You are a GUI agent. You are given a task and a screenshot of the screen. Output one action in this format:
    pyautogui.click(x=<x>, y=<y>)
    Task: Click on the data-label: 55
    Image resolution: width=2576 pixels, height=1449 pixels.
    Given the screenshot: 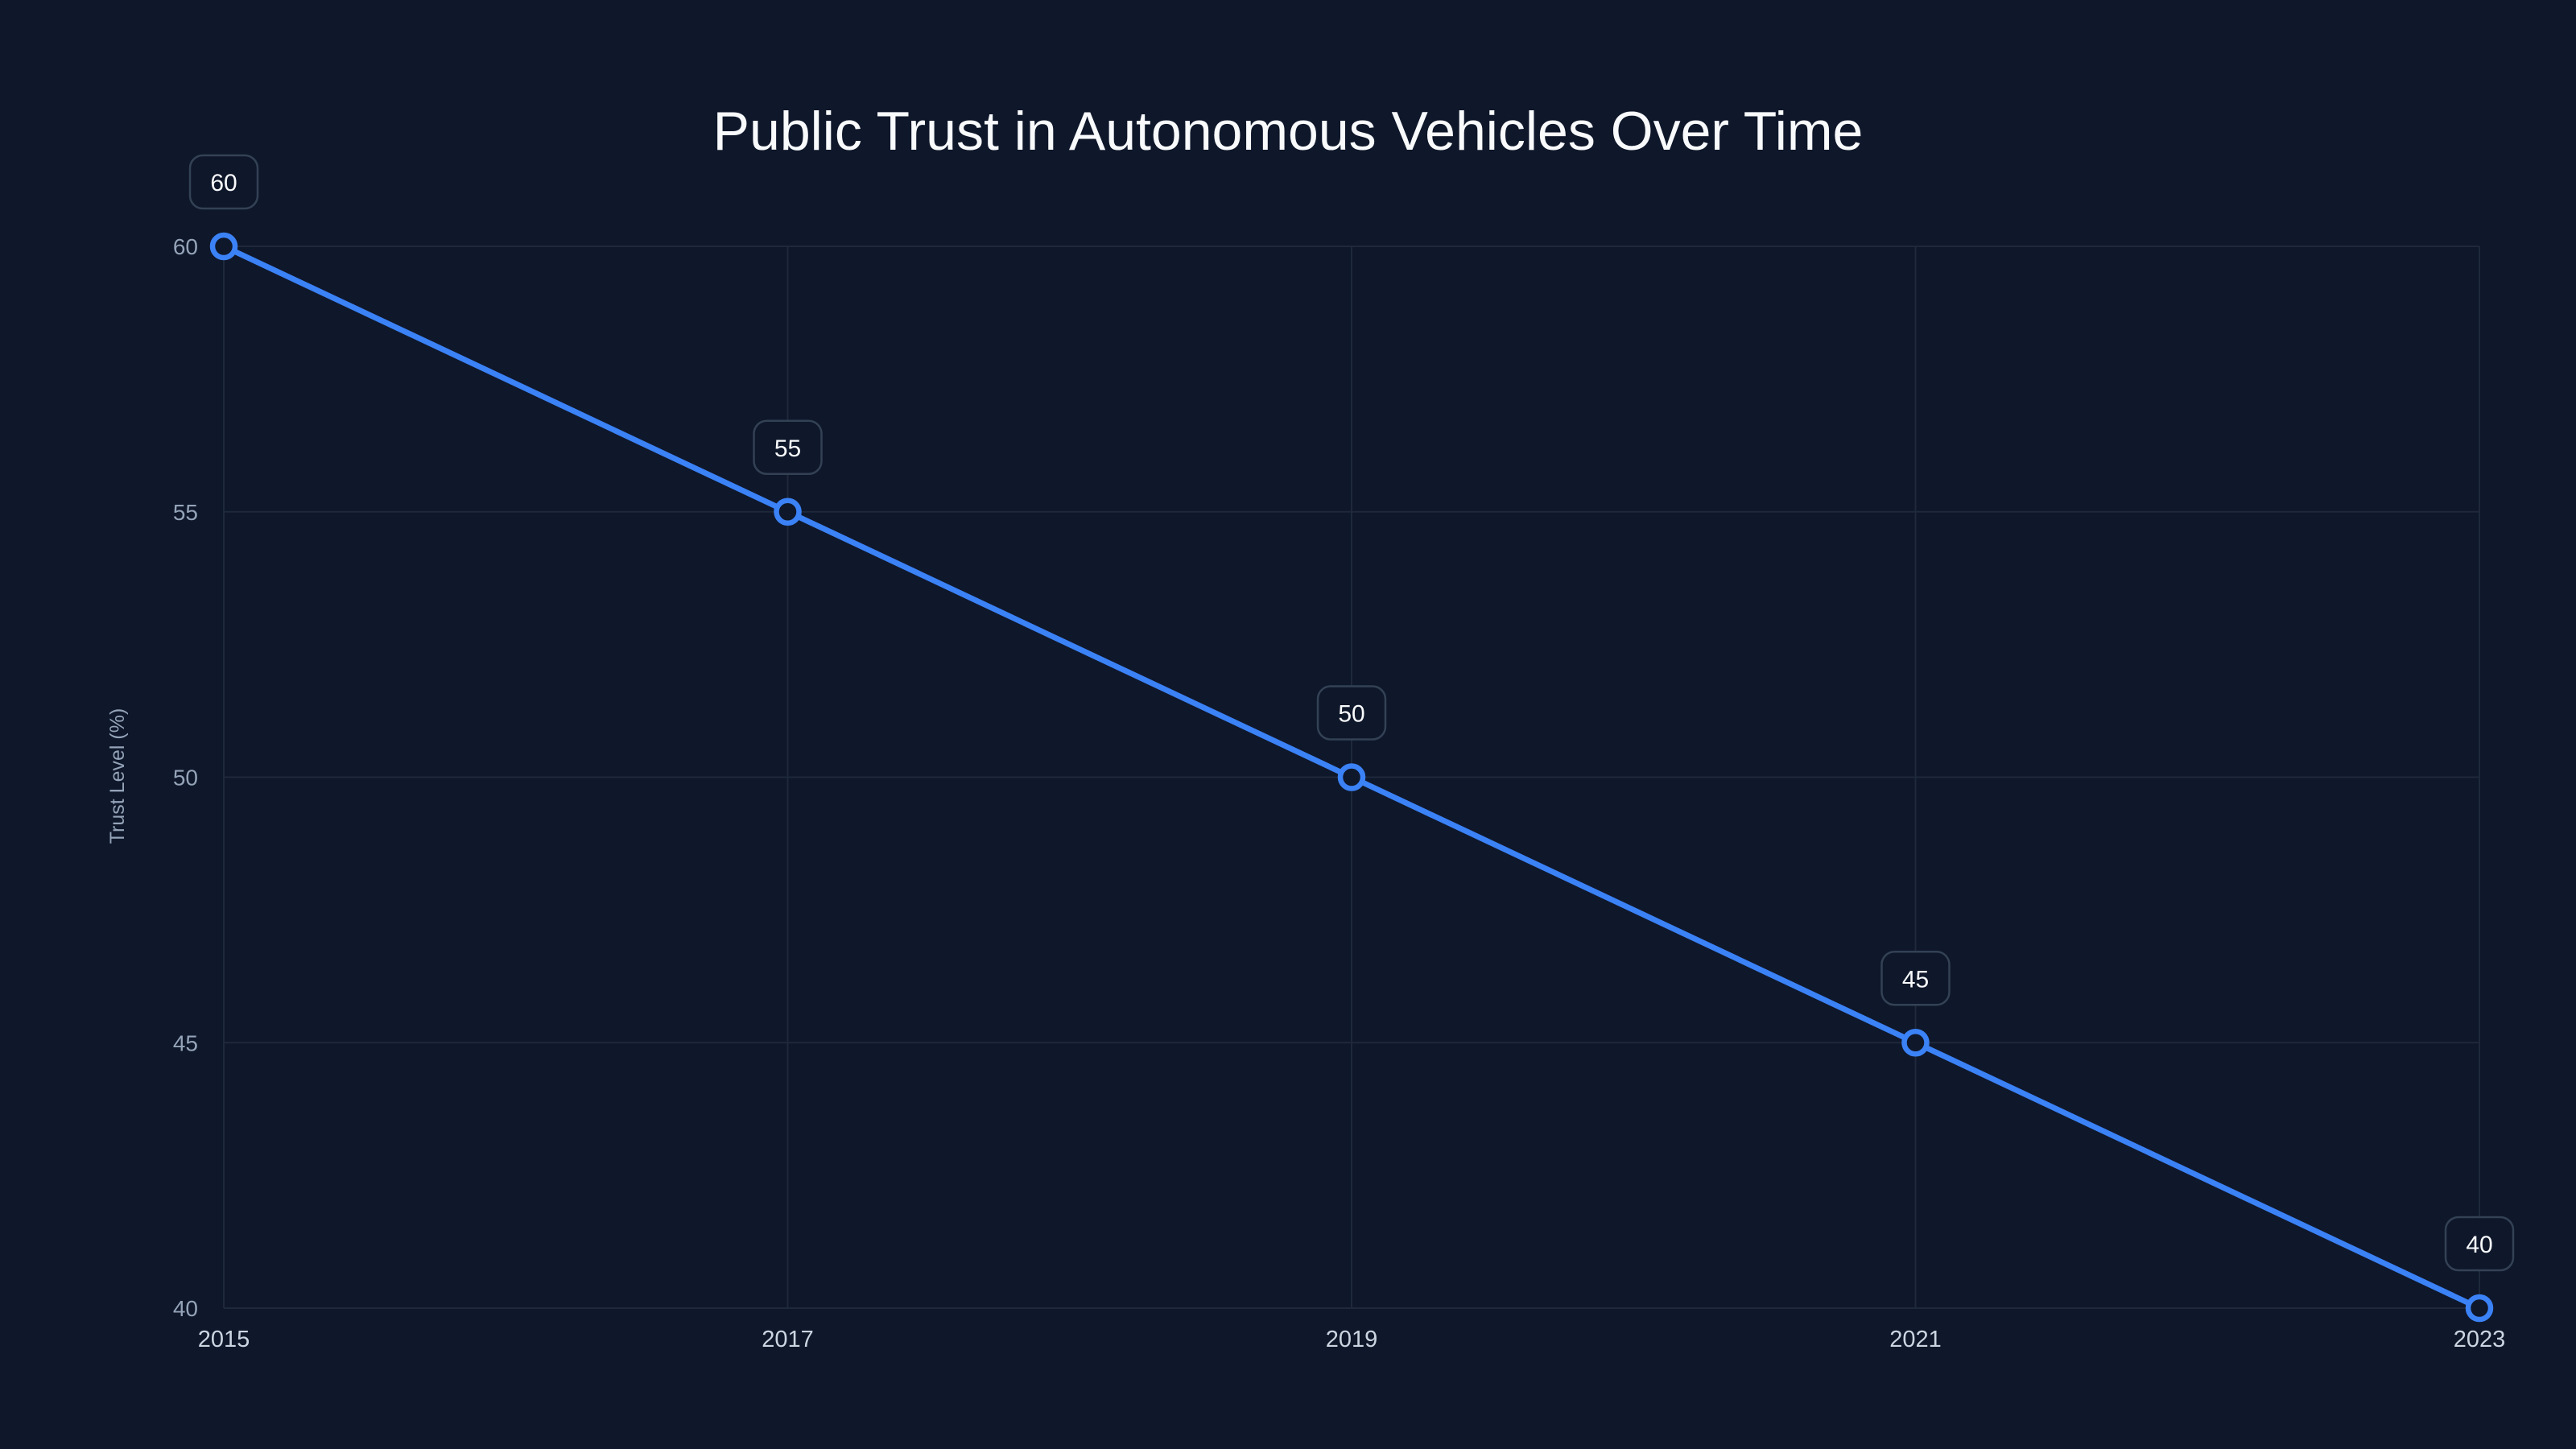 What is the action you would take?
    pyautogui.click(x=788, y=447)
    